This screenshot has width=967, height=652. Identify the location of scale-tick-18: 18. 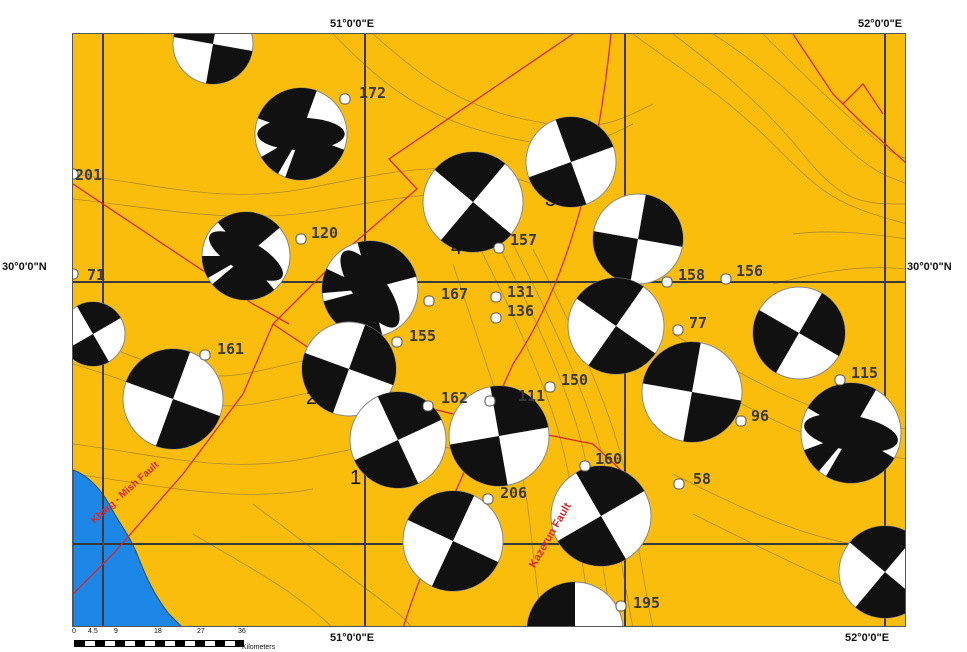
(158, 631).